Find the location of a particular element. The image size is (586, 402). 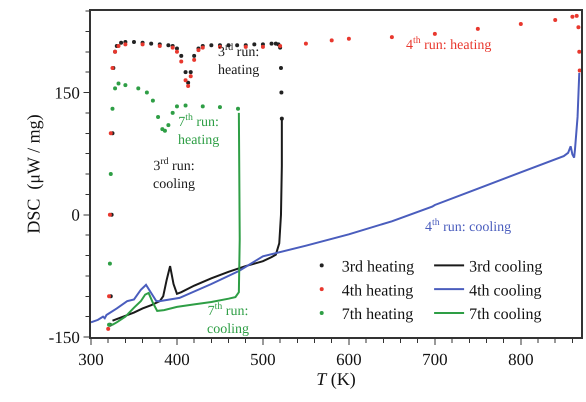

x-tick-label: 600 is located at coordinates (349, 360).